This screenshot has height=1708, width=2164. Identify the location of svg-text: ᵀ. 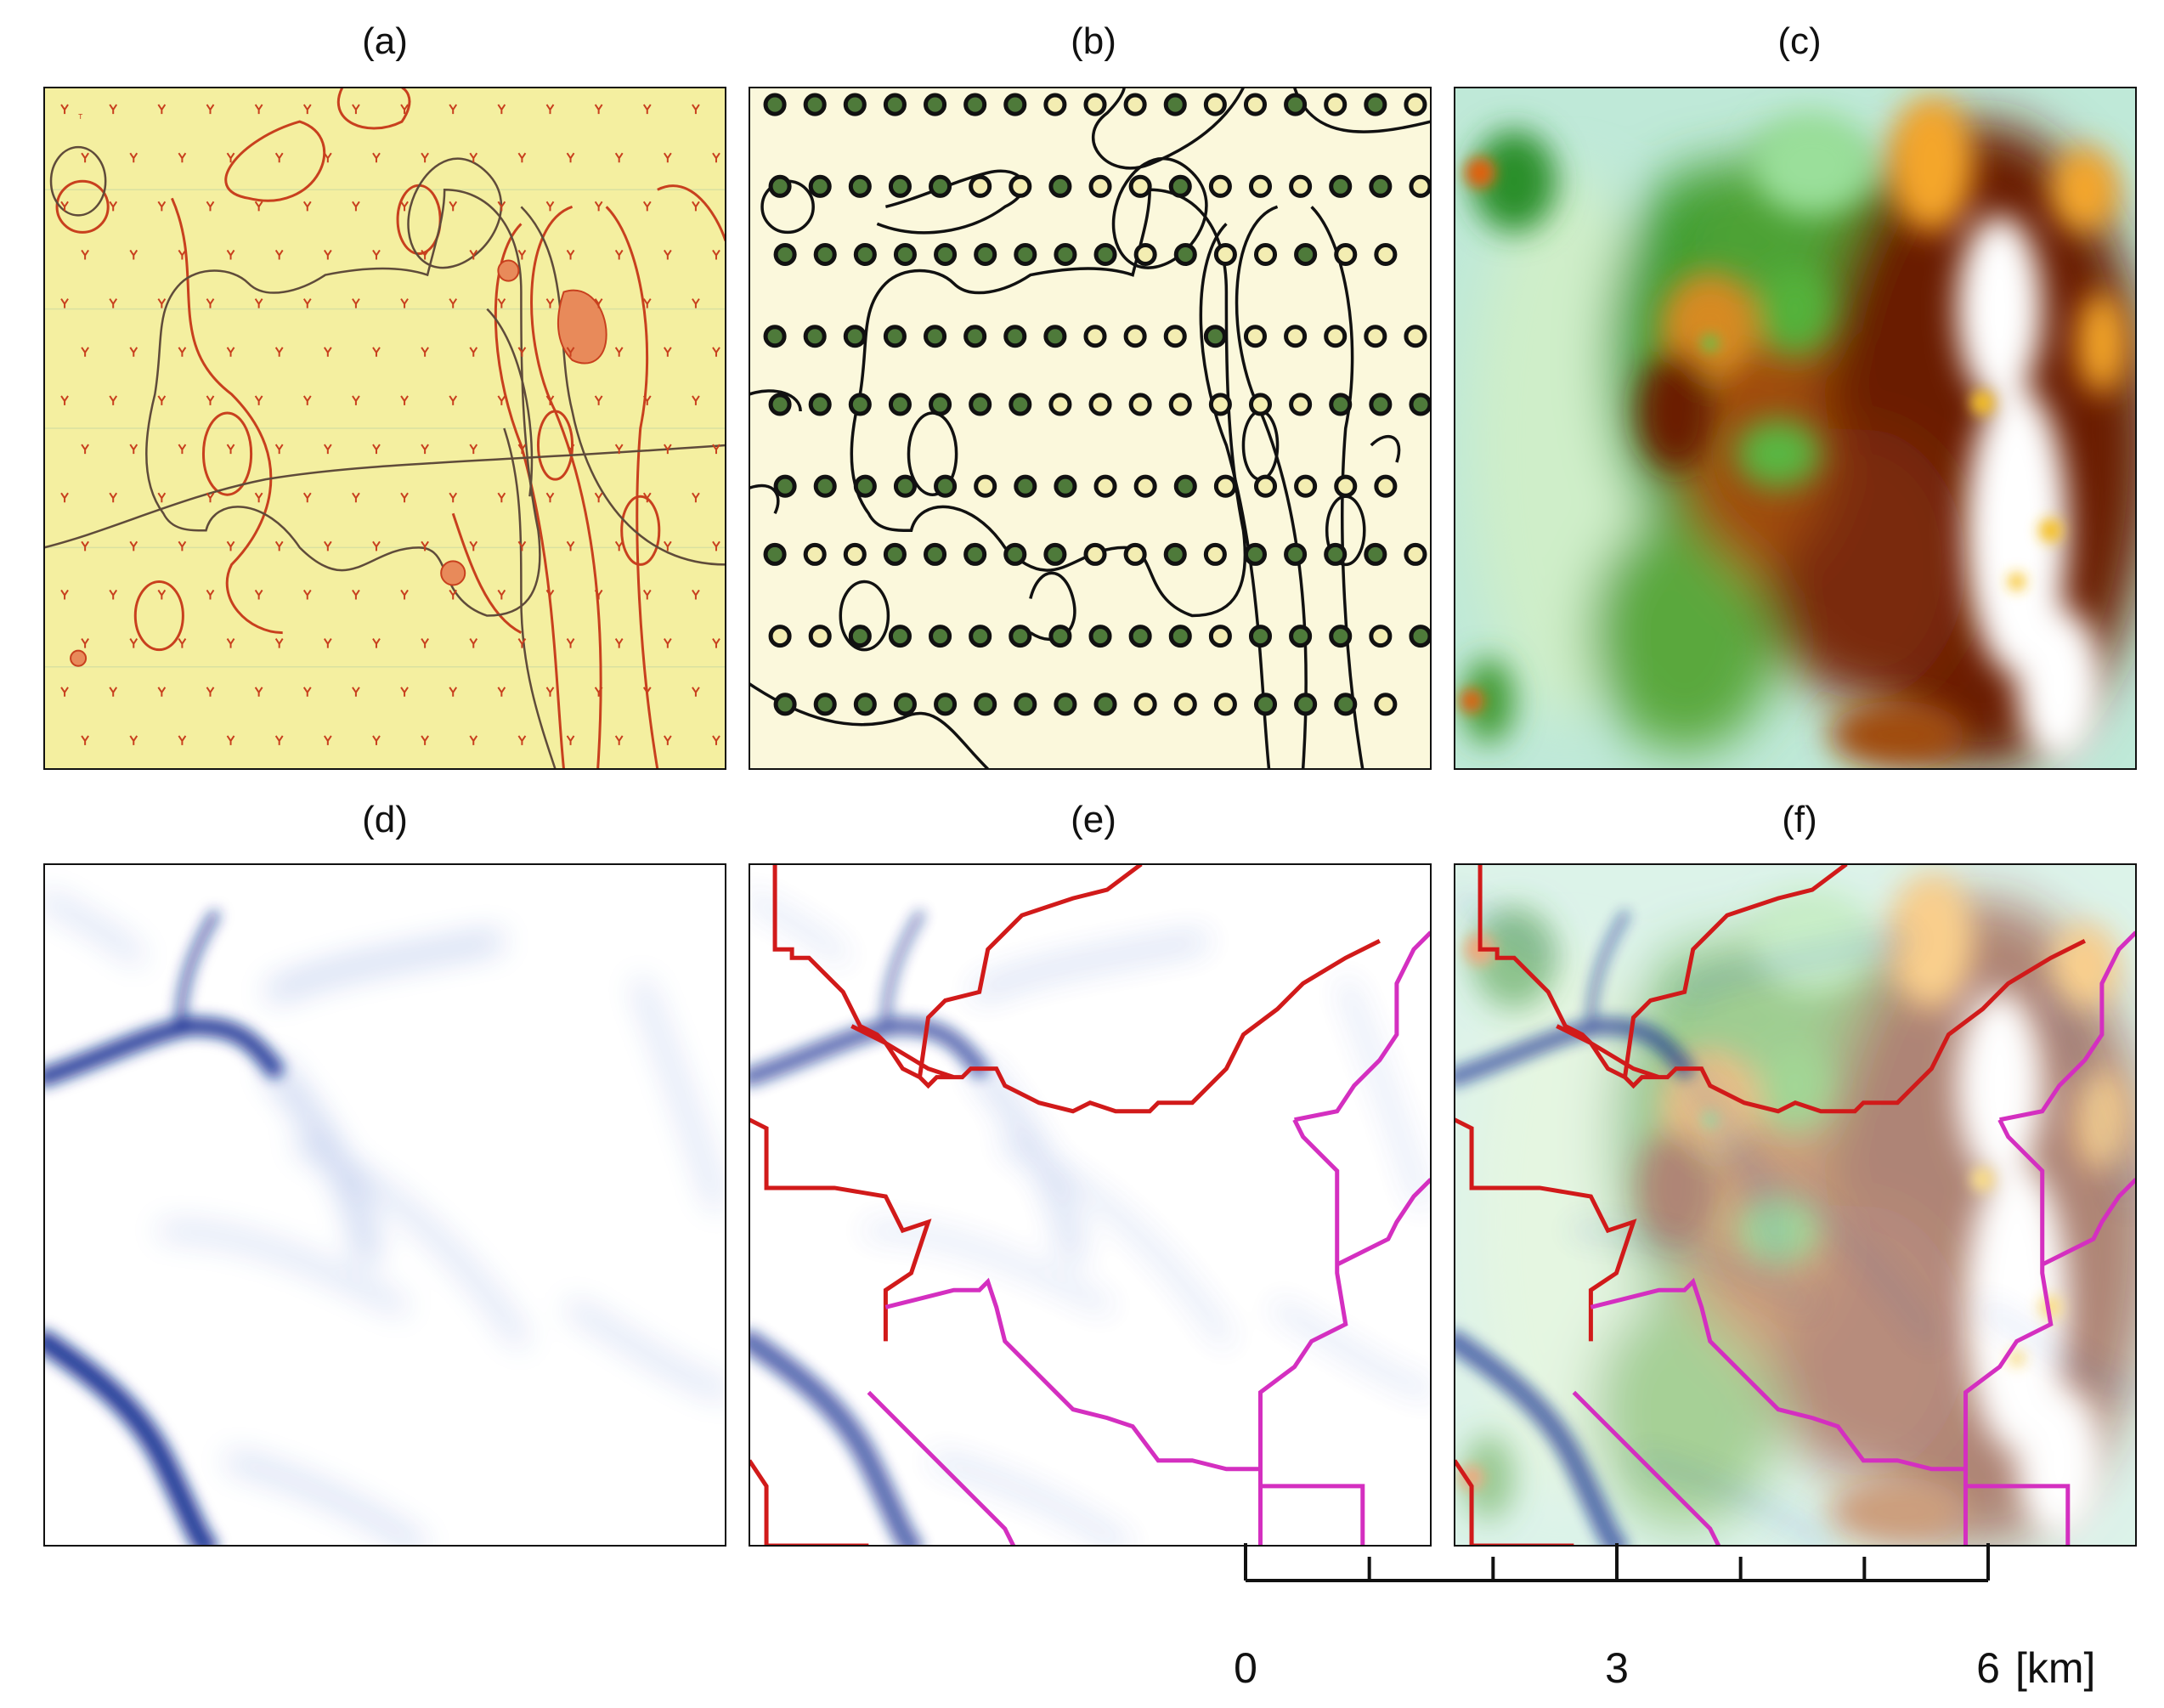
(80, 118).